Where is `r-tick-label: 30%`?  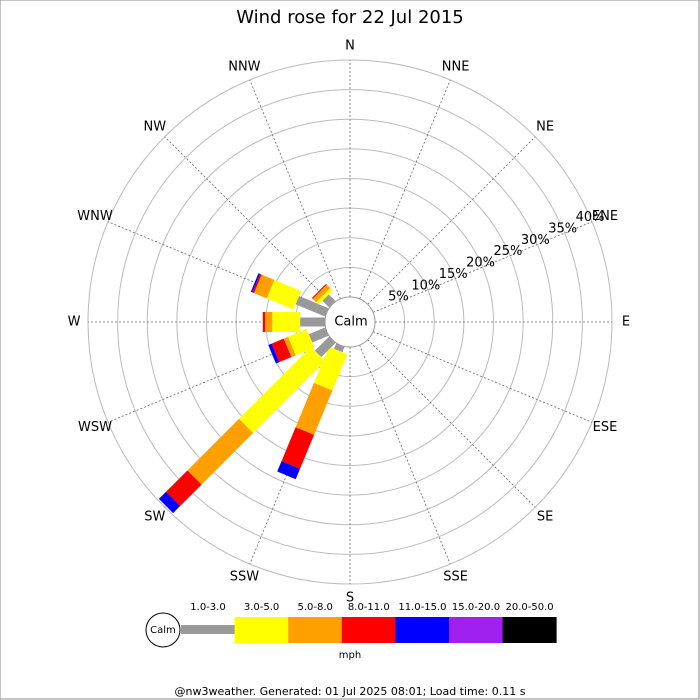
r-tick-label: 30% is located at coordinates (535, 240).